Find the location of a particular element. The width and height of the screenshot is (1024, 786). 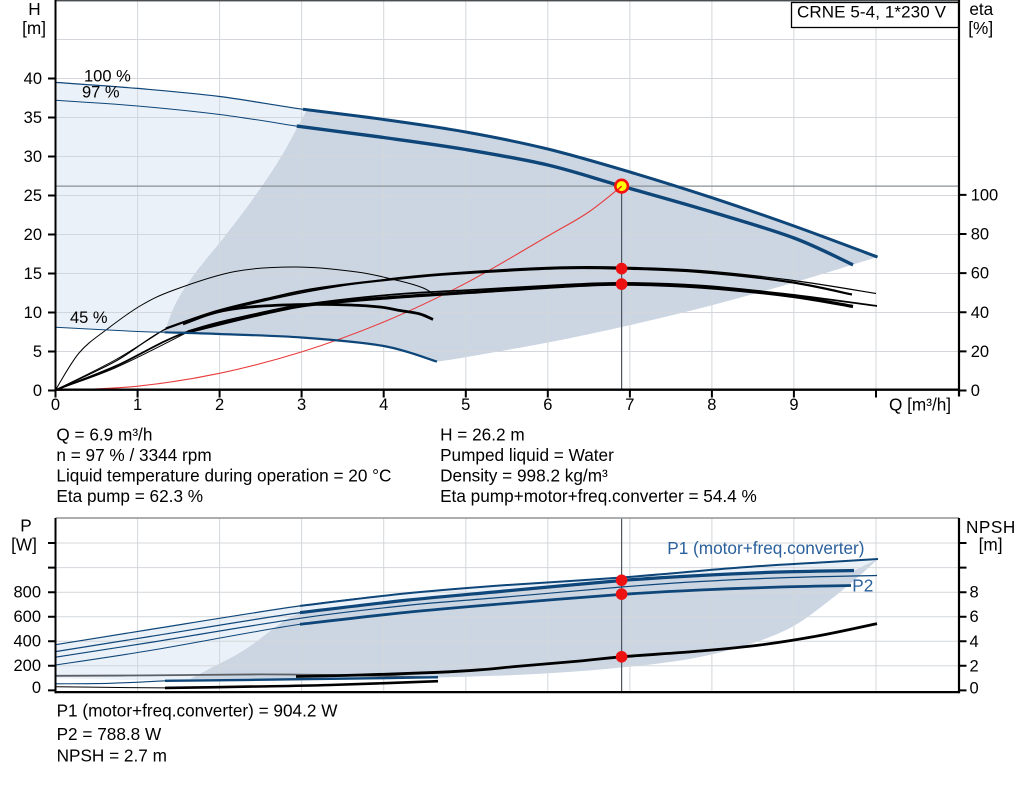

svg-text: 1 is located at coordinates (137, 405).